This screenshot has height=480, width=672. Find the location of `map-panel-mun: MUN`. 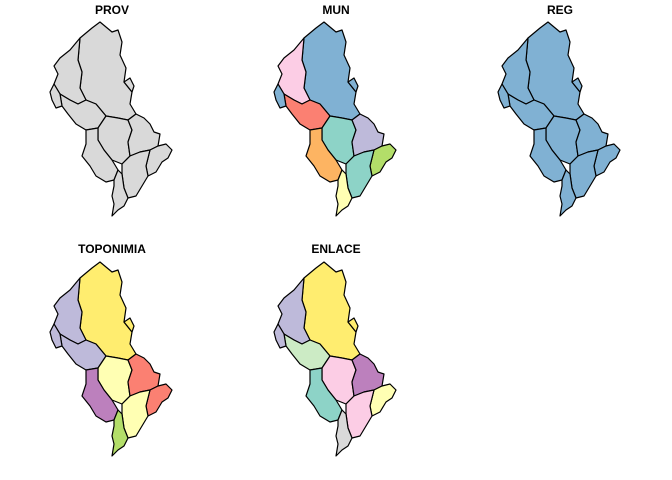

map-panel-mun: MUN is located at coordinates (335, 110).